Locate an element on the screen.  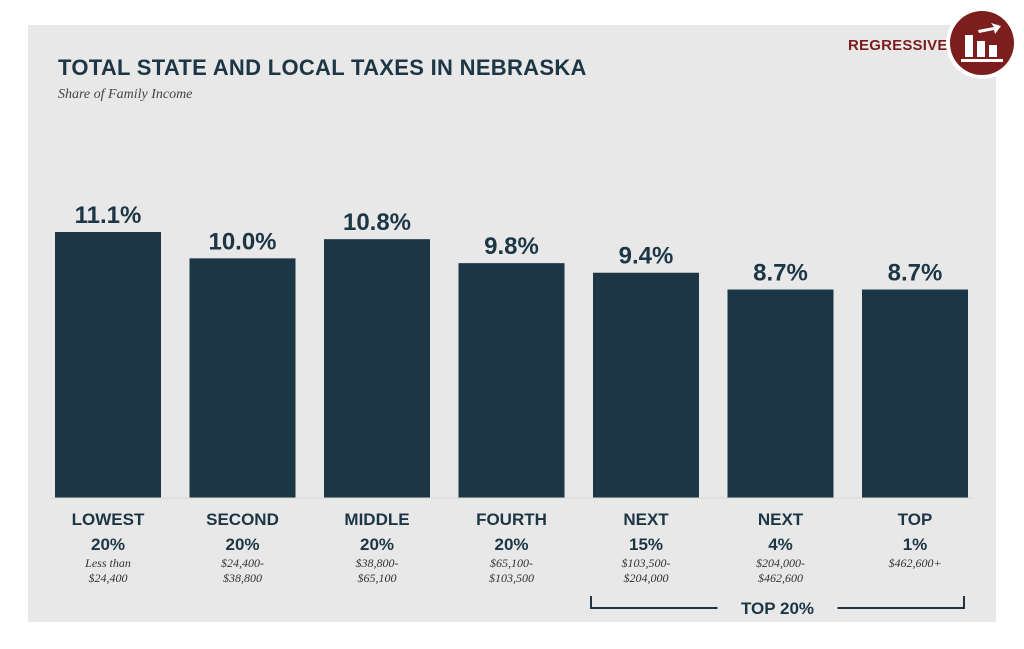
category-name-label: MIDDLE is located at coordinates (376, 519).